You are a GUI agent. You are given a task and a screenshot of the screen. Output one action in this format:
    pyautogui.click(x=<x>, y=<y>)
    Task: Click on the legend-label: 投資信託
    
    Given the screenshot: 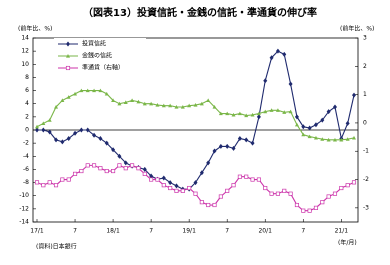 What is the action you would take?
    pyautogui.click(x=94, y=44)
    